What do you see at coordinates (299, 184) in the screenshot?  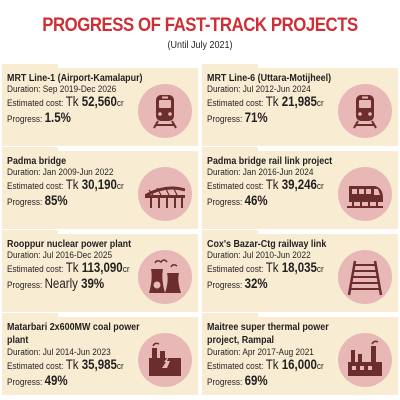 I see `cost-value: 39,246` at bounding box center [299, 184].